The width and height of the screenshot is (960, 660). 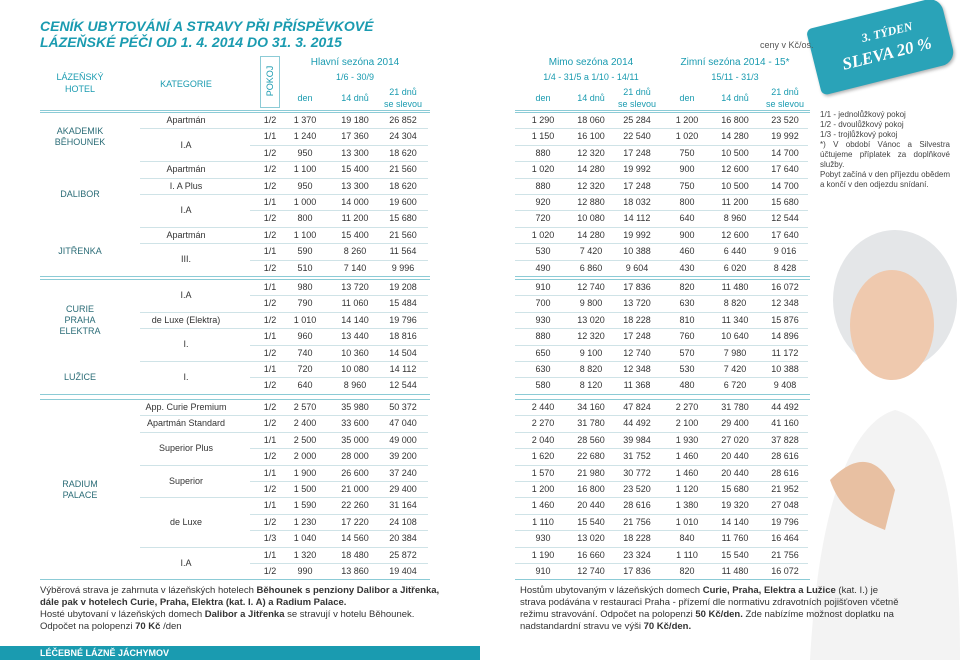 What do you see at coordinates (543, 472) in the screenshot?
I see `price: 1 570` at bounding box center [543, 472].